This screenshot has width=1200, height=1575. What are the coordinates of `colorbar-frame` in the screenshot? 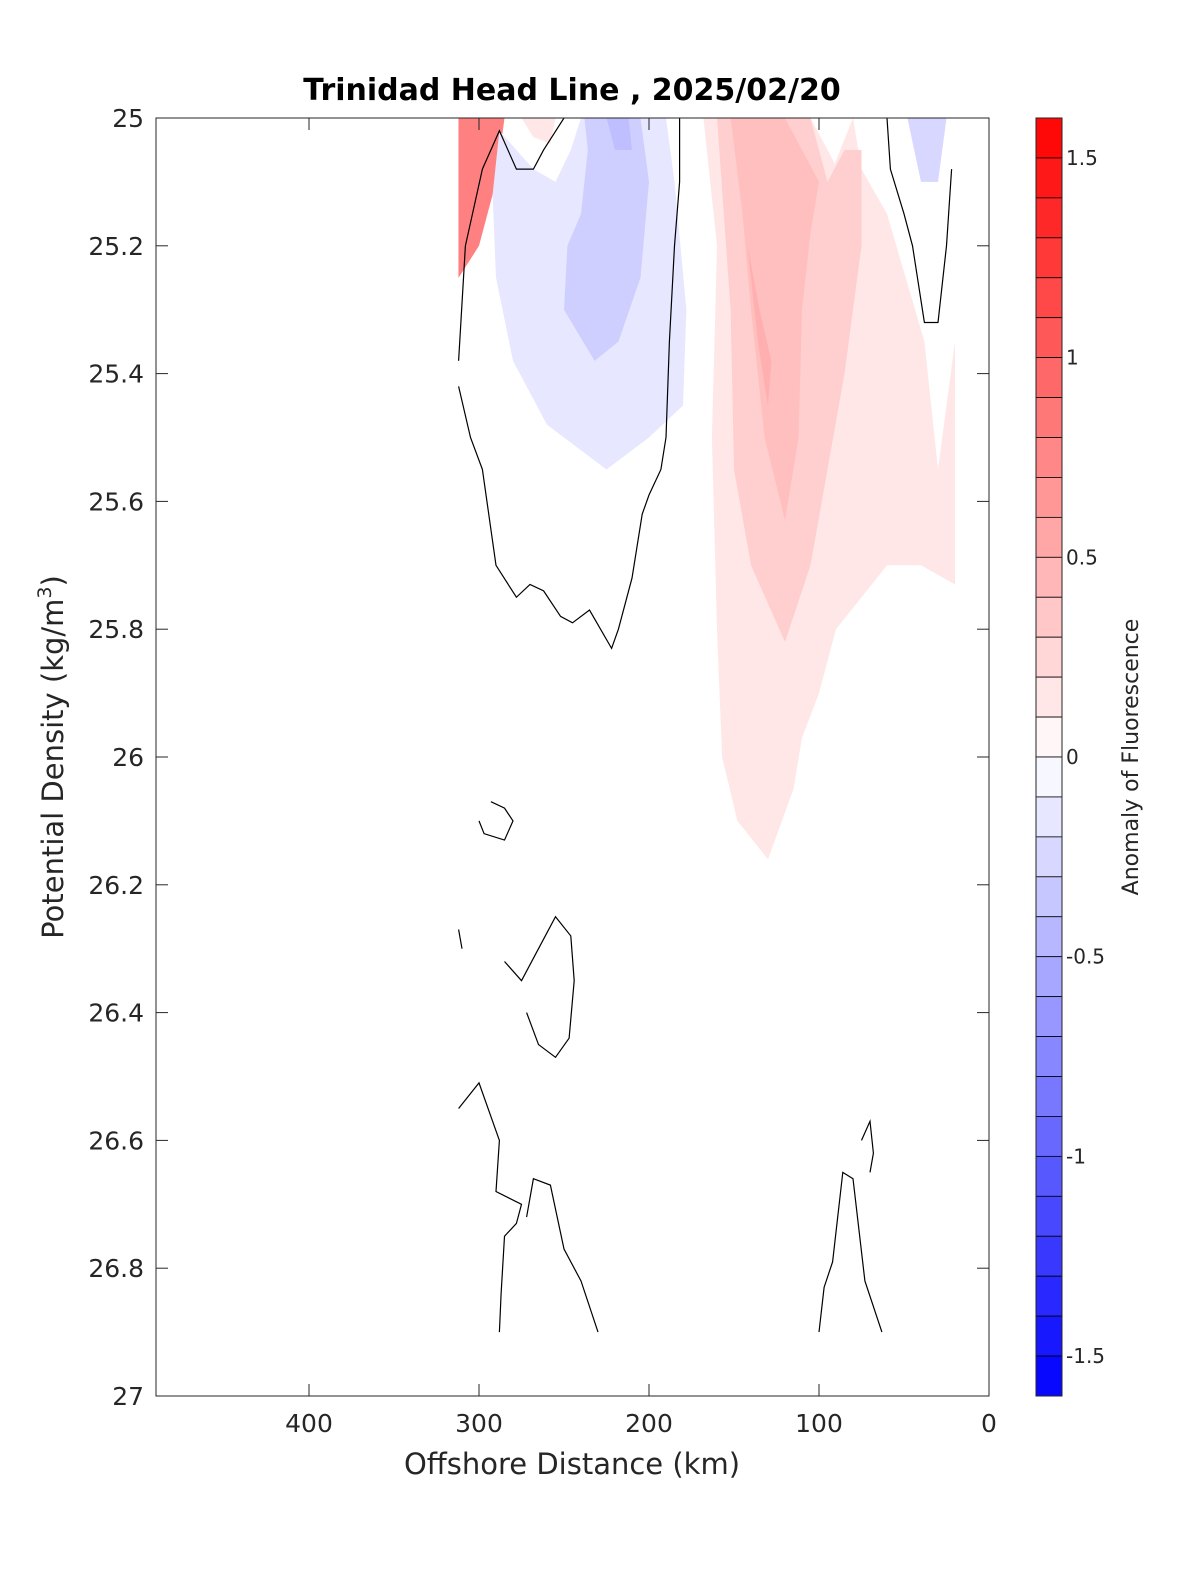 It's located at (1049, 757).